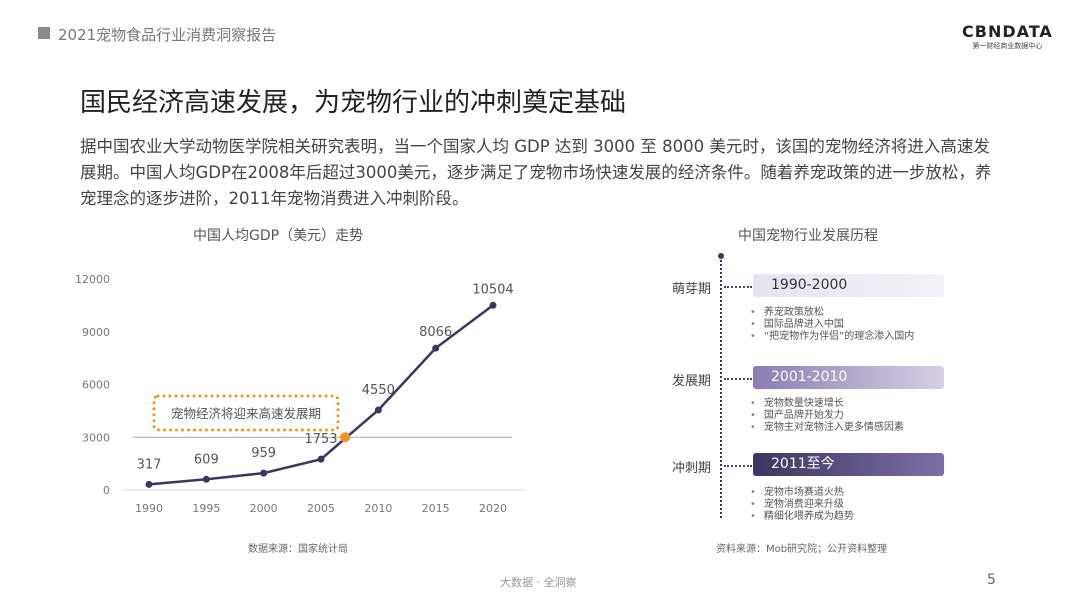  What do you see at coordinates (991, 580) in the screenshot?
I see `page-number: 5` at bounding box center [991, 580].